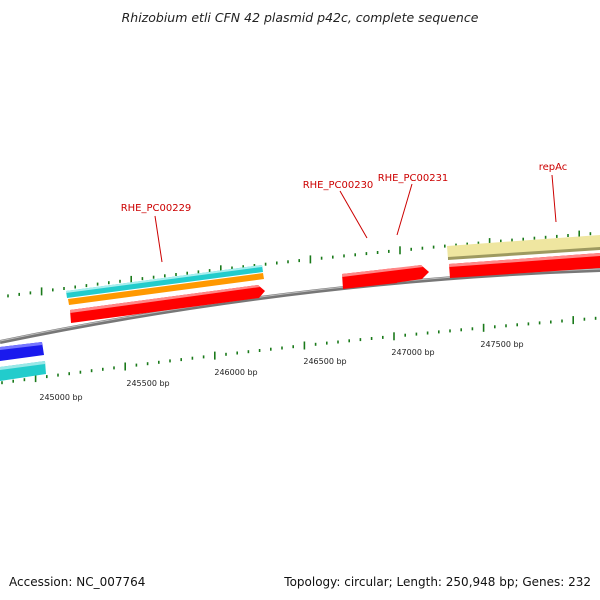  I want to click on callout-line-repAc, so click(554, 198).